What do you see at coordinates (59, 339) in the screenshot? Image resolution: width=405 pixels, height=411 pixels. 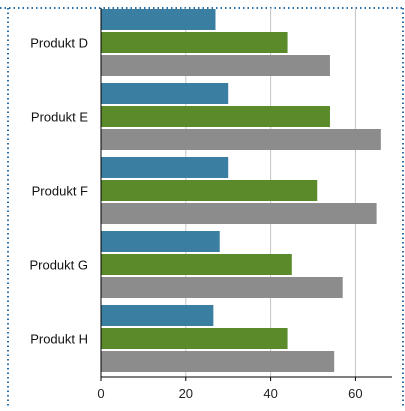 I see `category-label-4: Produkt H` at bounding box center [59, 339].